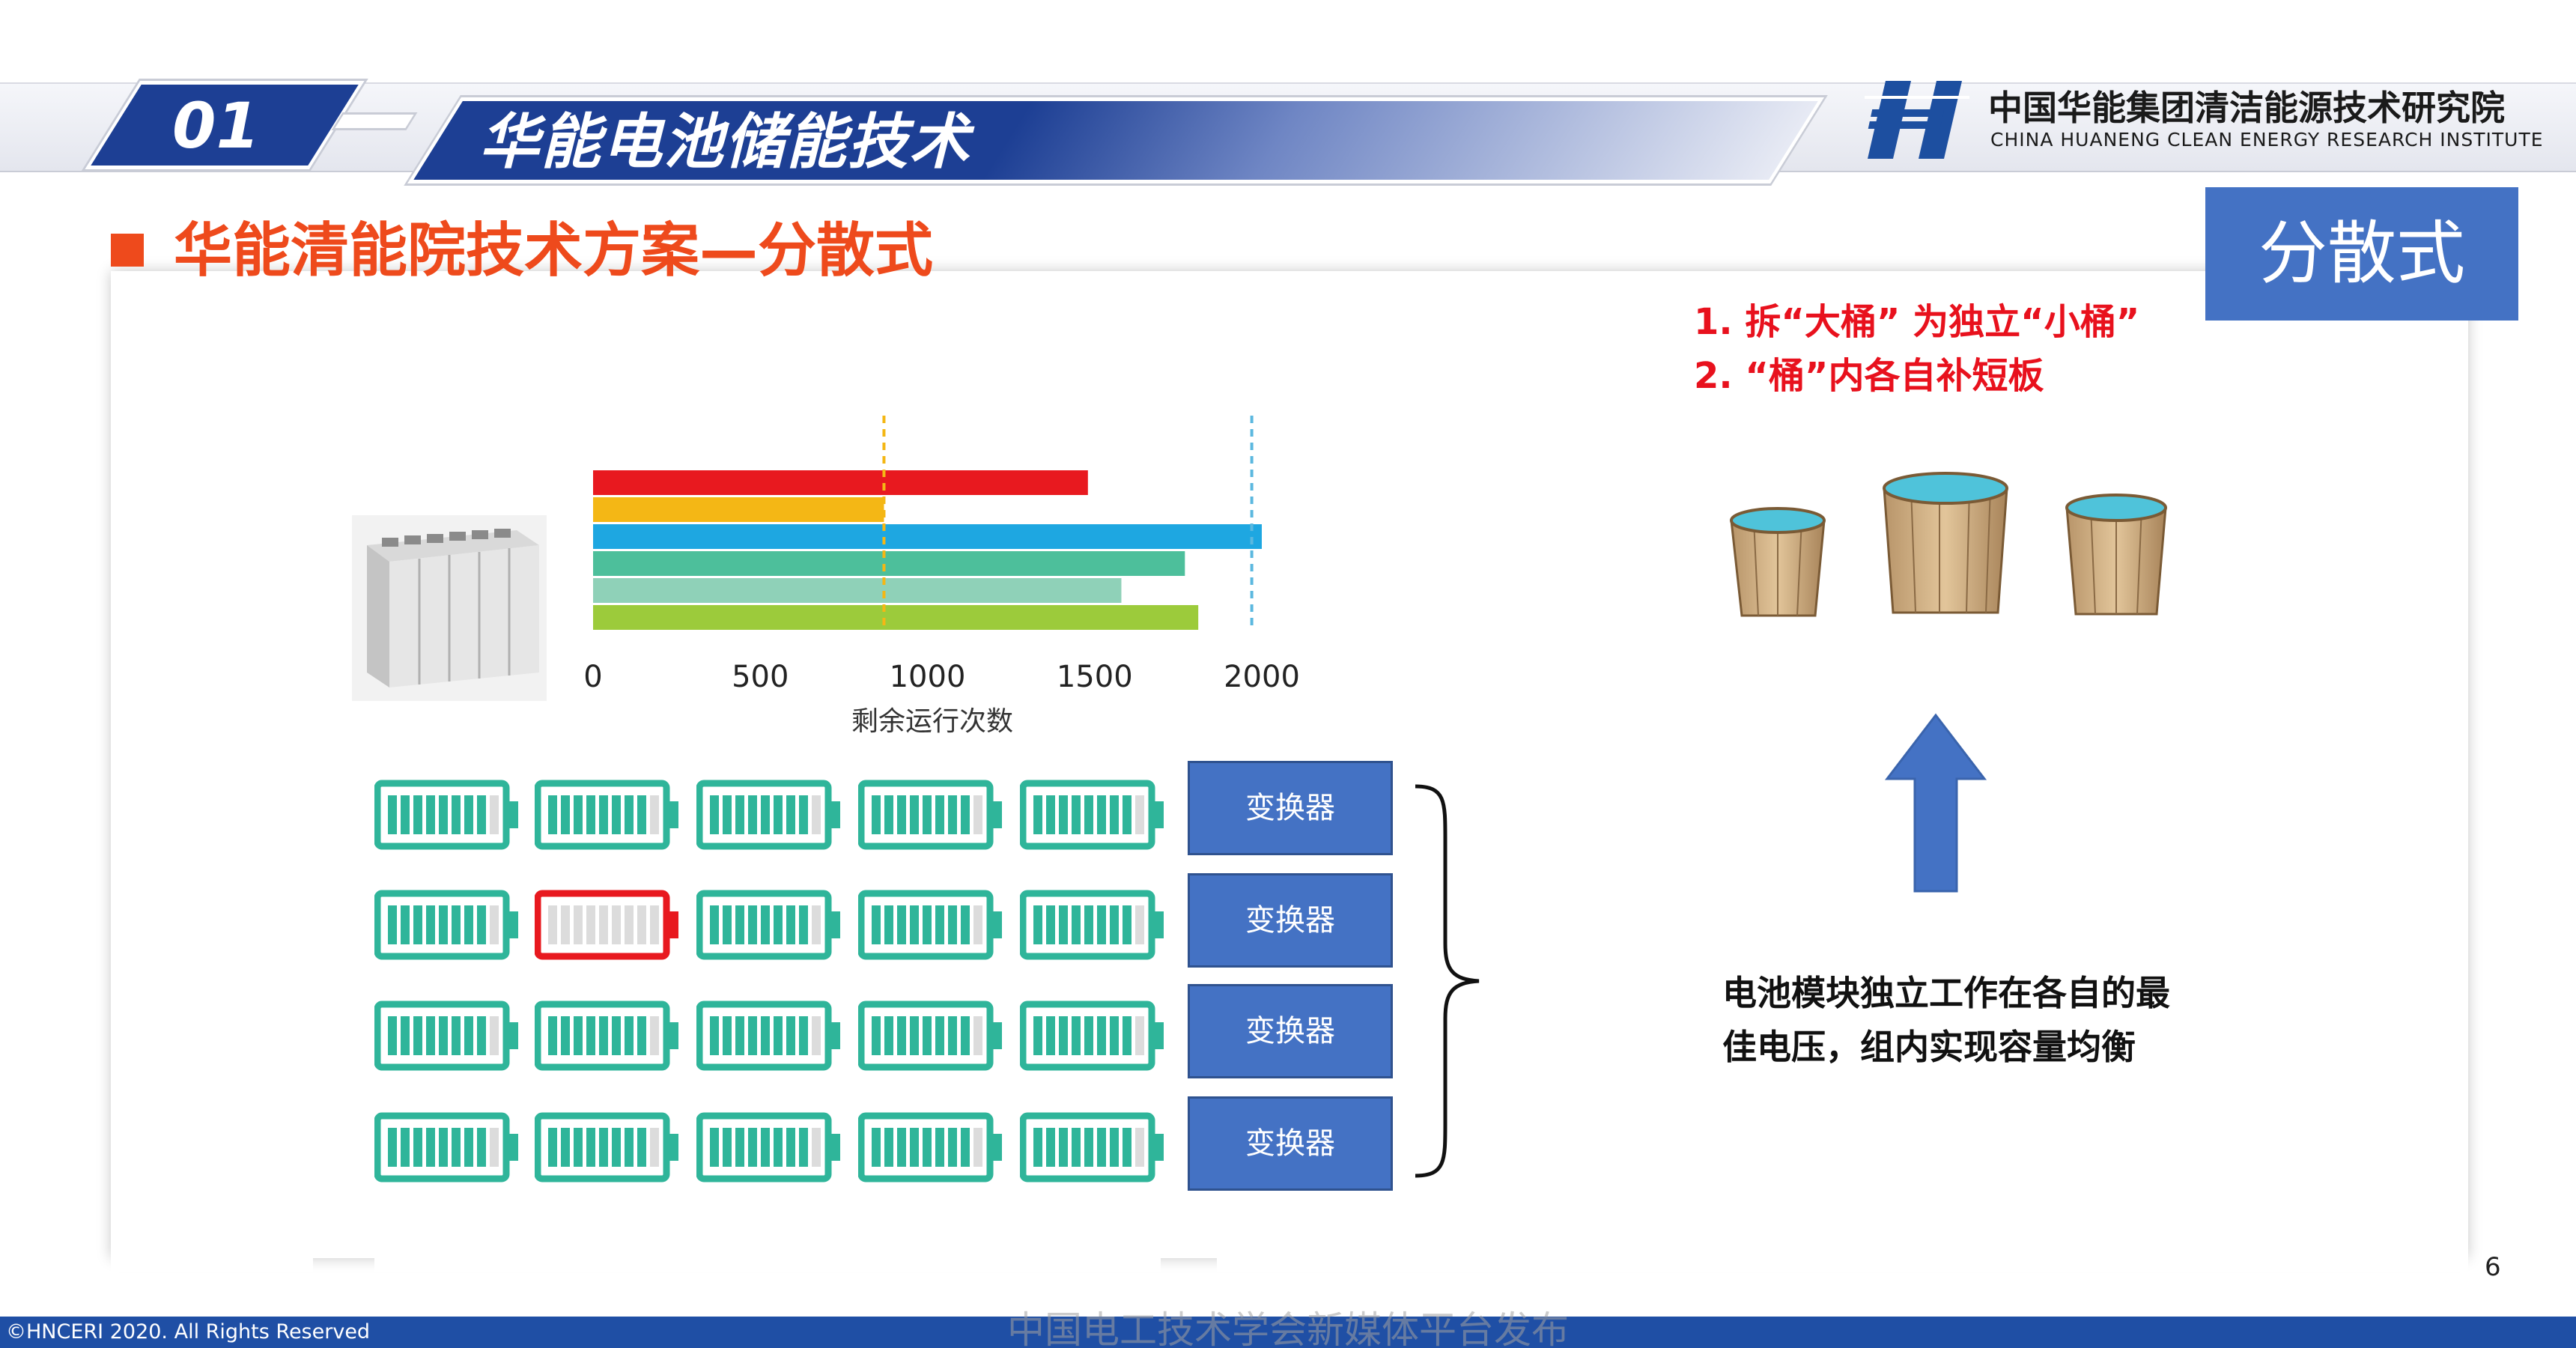 Image resolution: width=2576 pixels, height=1348 pixels. What do you see at coordinates (1946, 993) in the screenshot?
I see `description-line-1: 电池模块独立工作在各自的最` at bounding box center [1946, 993].